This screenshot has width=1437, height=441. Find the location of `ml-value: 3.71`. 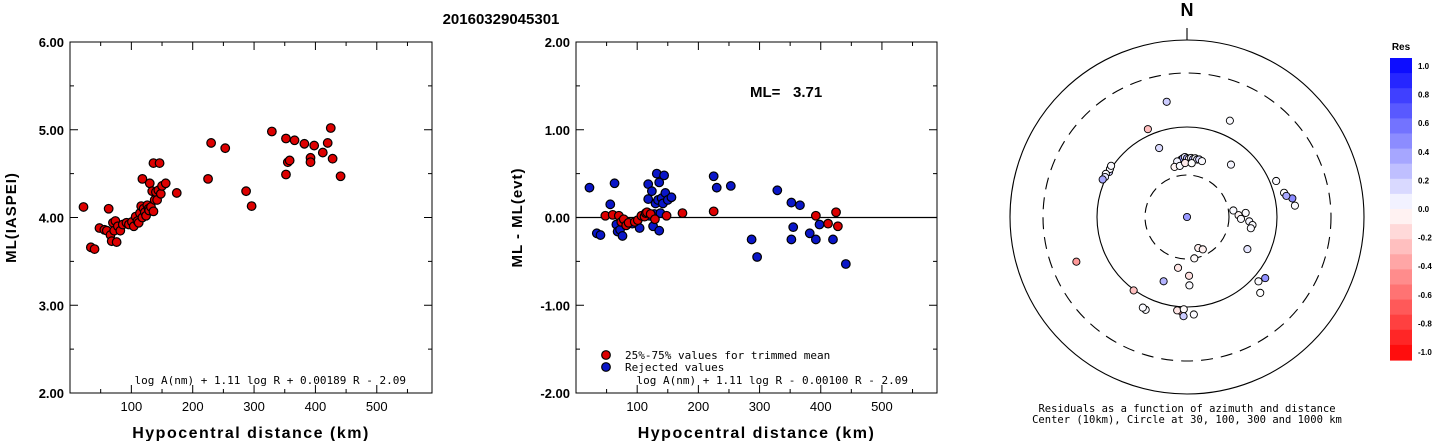

ml-value: 3.71 is located at coordinates (807, 92).